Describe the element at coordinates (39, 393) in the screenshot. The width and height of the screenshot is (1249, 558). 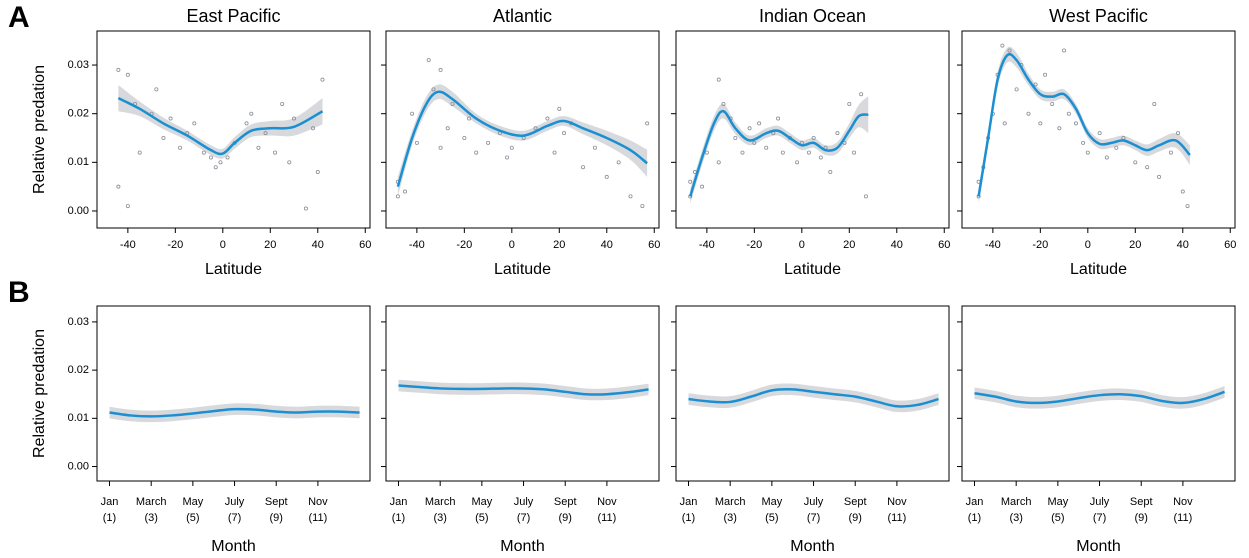
I see `y-axis-label: Relative predation` at that location.